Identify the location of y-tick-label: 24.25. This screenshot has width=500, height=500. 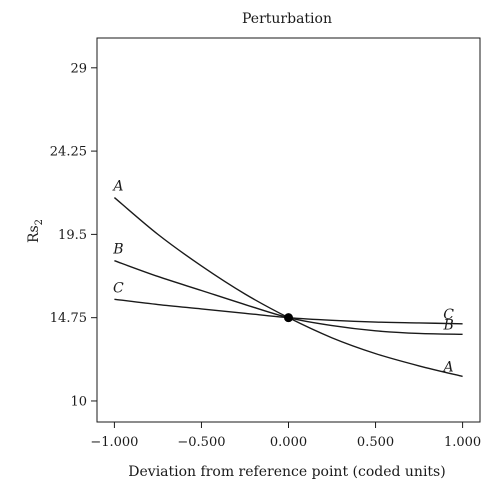
(68, 152).